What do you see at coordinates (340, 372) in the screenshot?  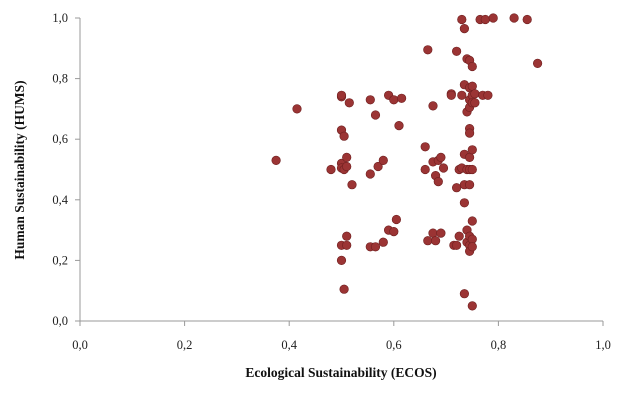 I see `x-axis-title: Ecological Sustainability (ECOS)` at bounding box center [340, 372].